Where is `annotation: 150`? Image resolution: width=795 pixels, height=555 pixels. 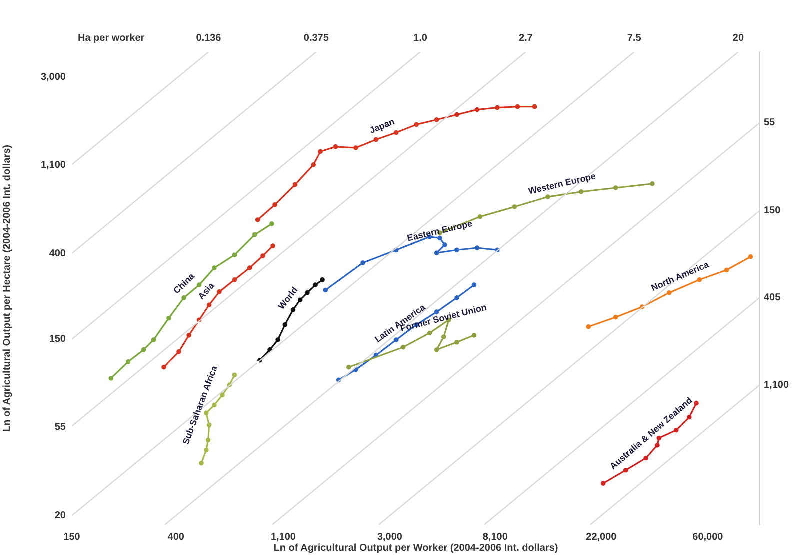 annotation: 150 is located at coordinates (773, 210).